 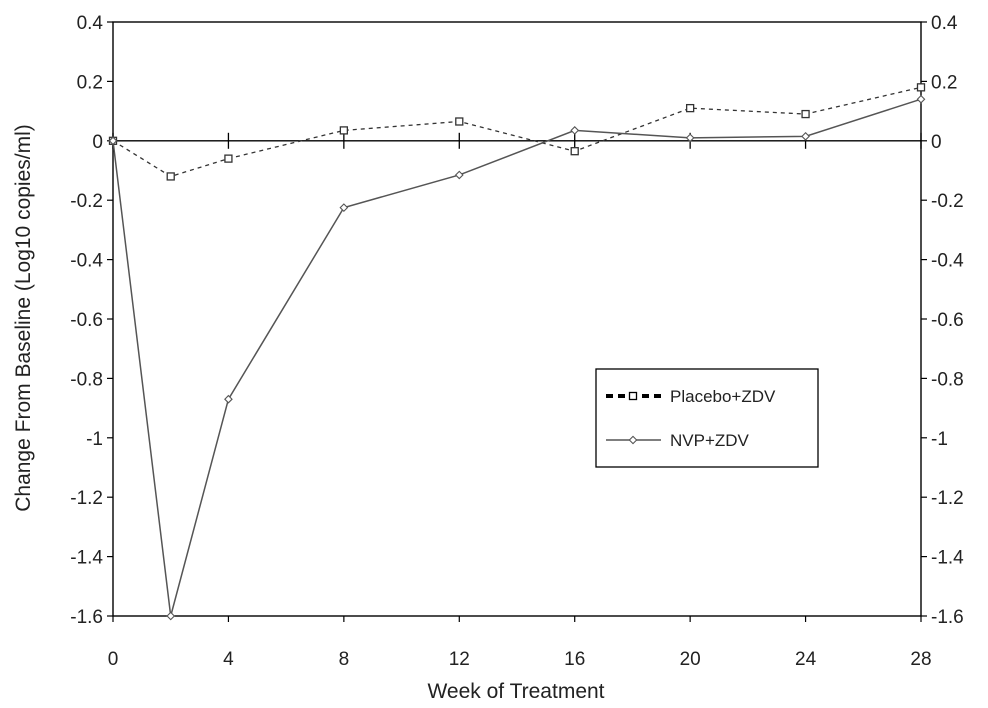 I want to click on y-tick-label-right: -1.2, so click(x=947, y=498).